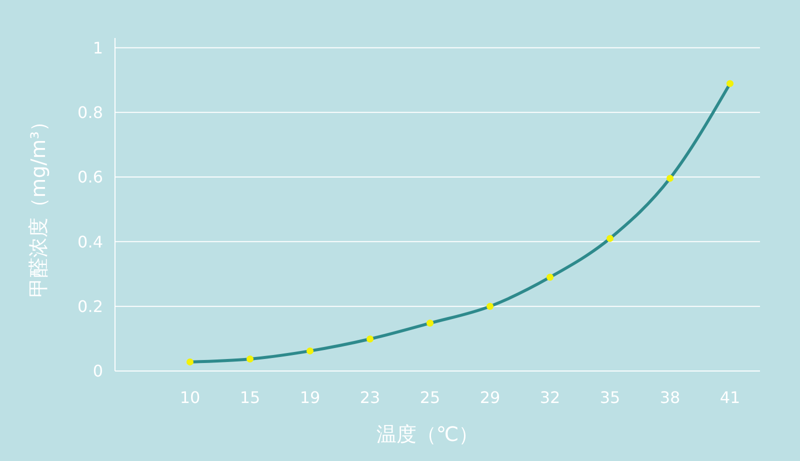 The height and width of the screenshot is (461, 800). I want to click on y-axis-title: 甲醛浓度（mg/m³）, so click(38, 204).